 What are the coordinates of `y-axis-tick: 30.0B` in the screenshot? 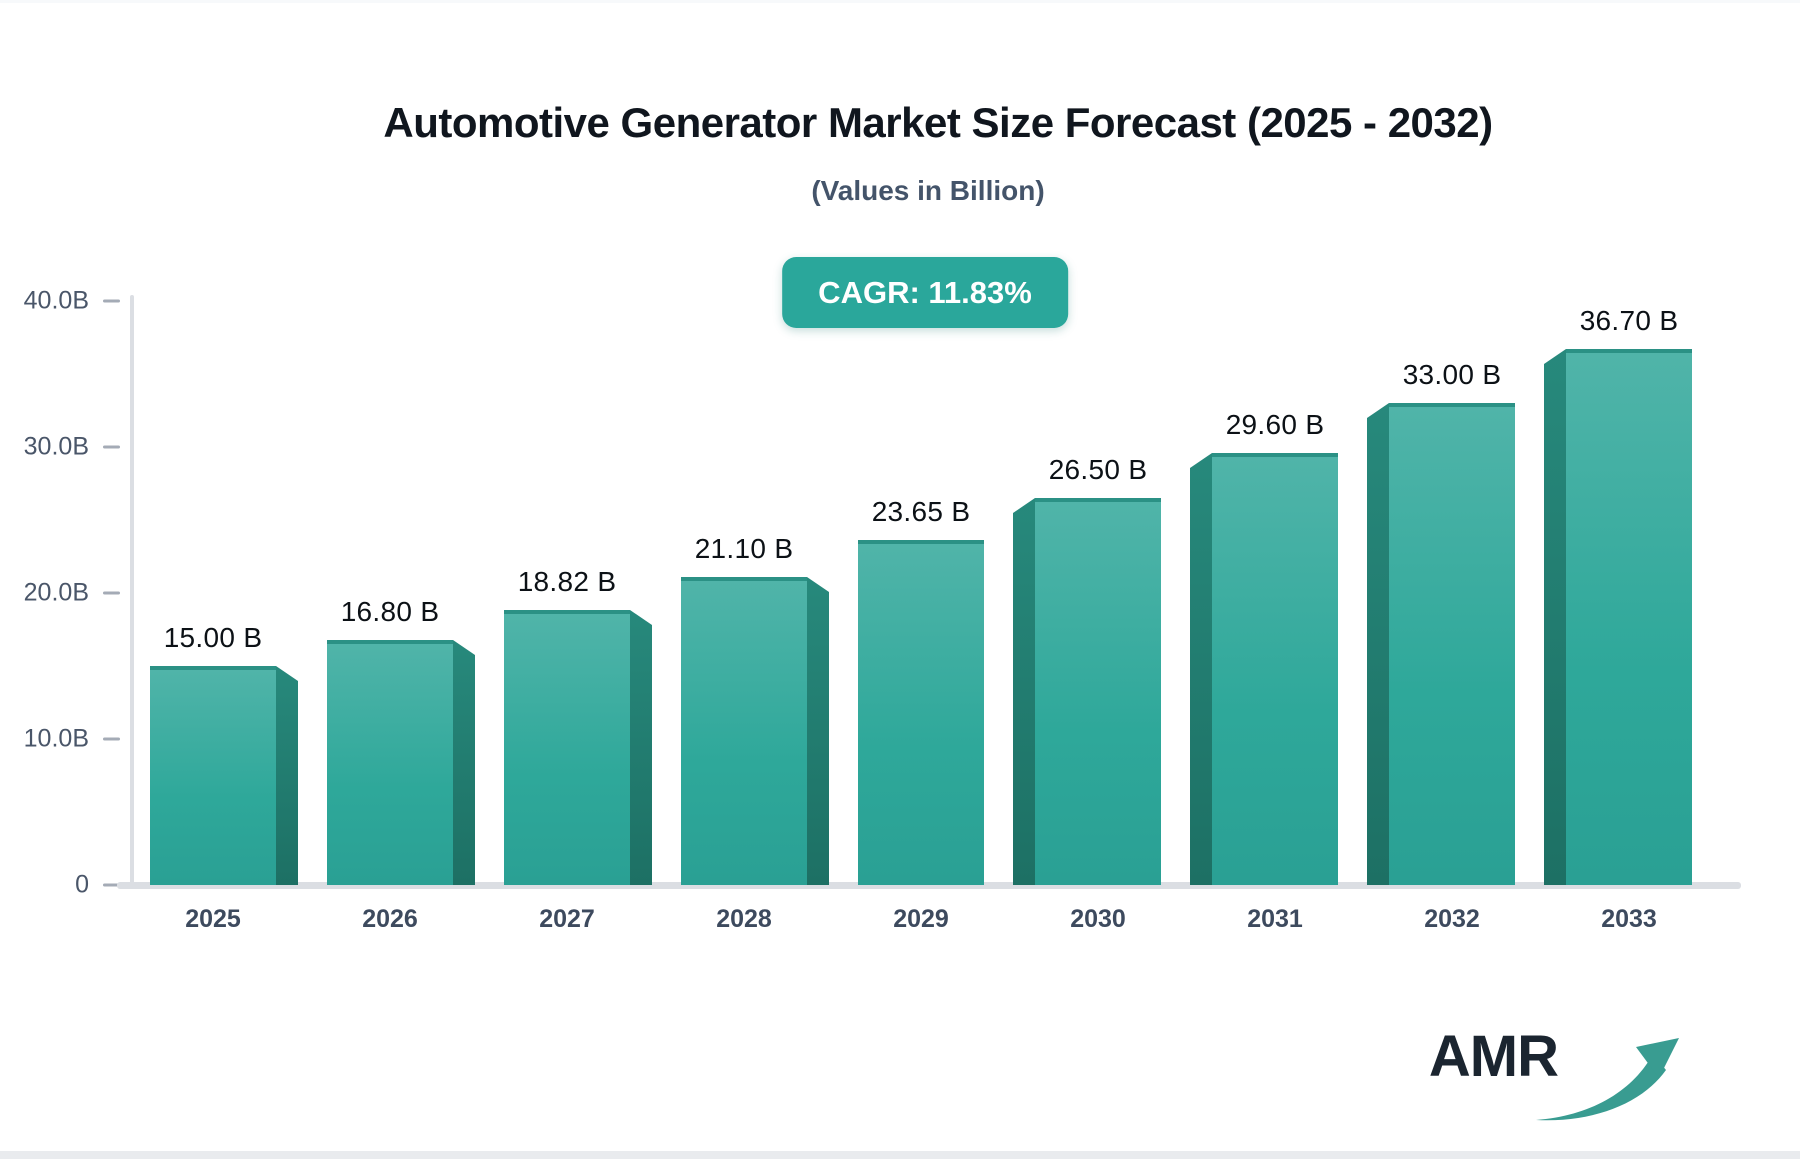 It's located at (69, 447).